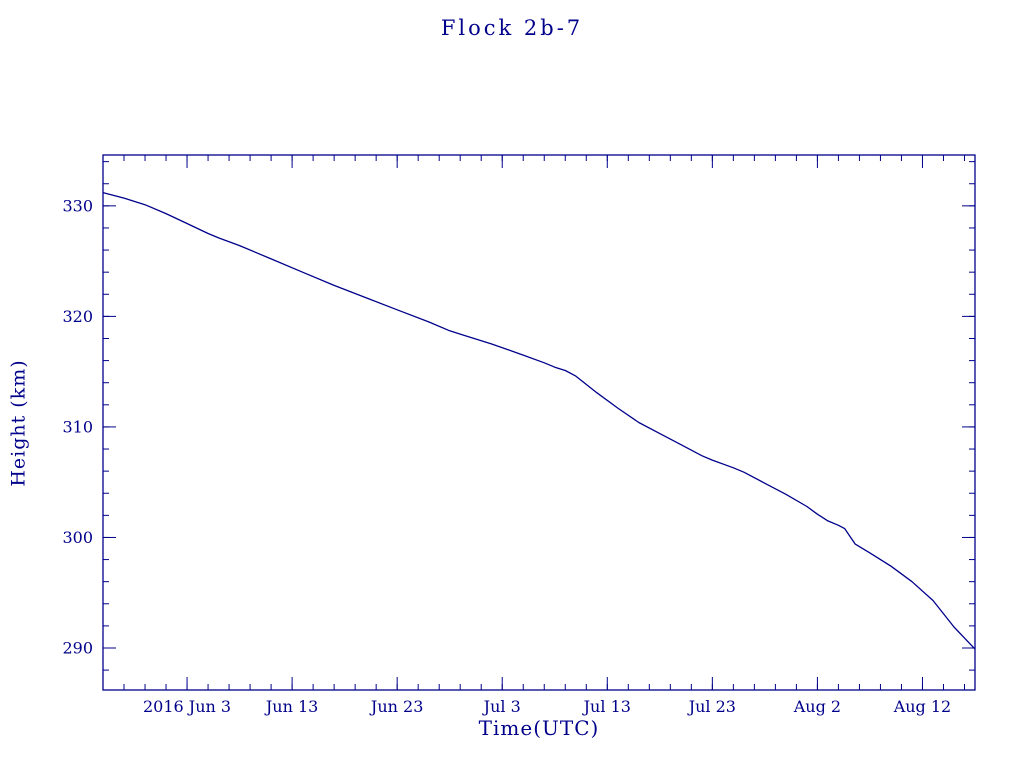  I want to click on x-tick-label: Jun 23, so click(396, 706).